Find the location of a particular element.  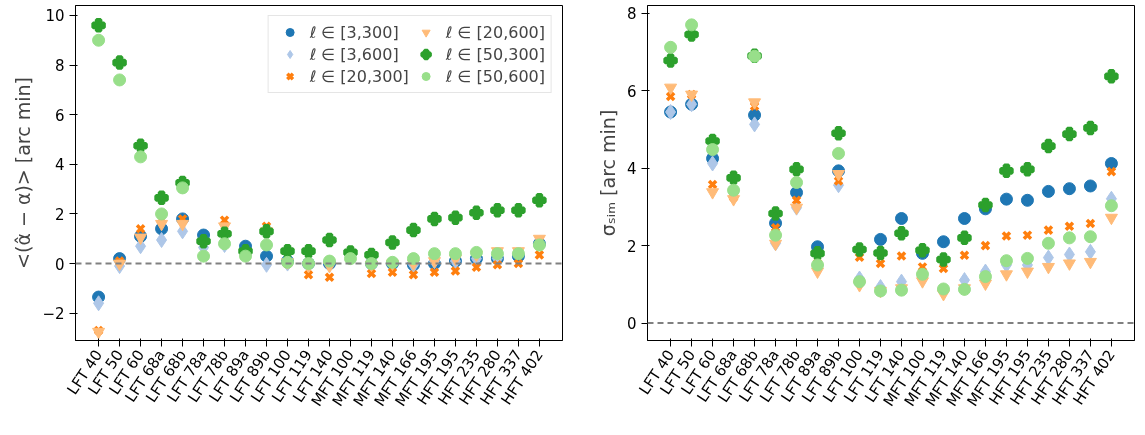

y-tick-label: 10 is located at coordinates (55, 16).